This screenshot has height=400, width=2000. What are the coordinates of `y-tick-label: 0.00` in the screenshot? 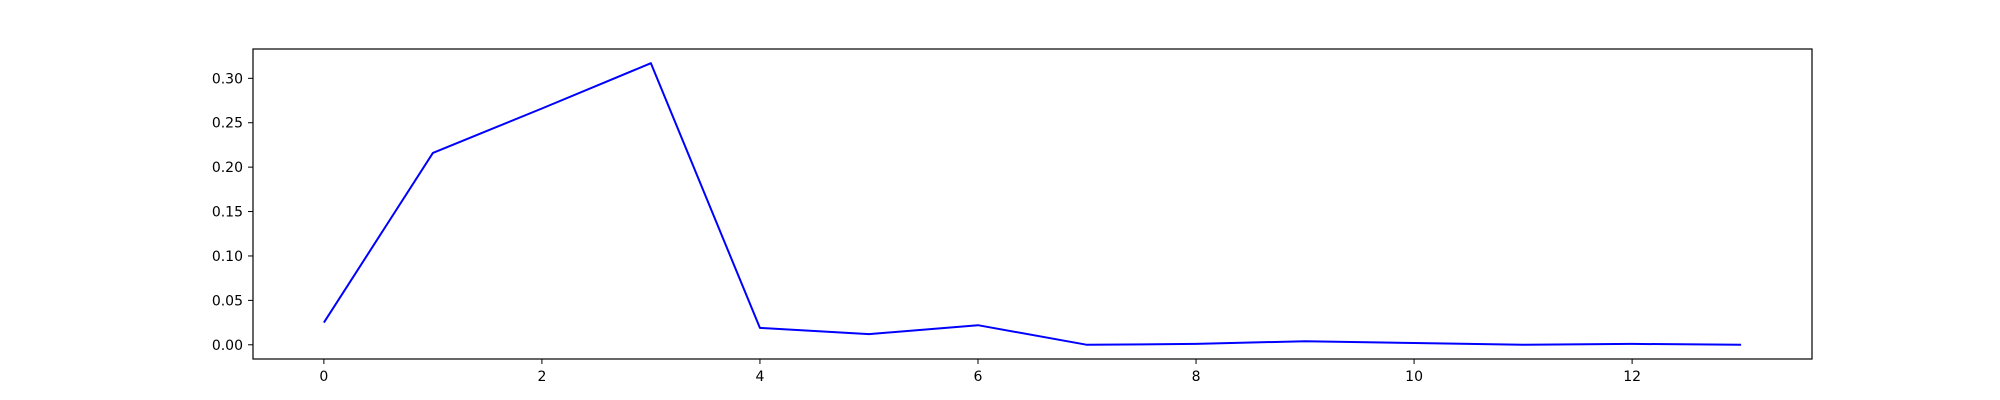 It's located at (227, 346).